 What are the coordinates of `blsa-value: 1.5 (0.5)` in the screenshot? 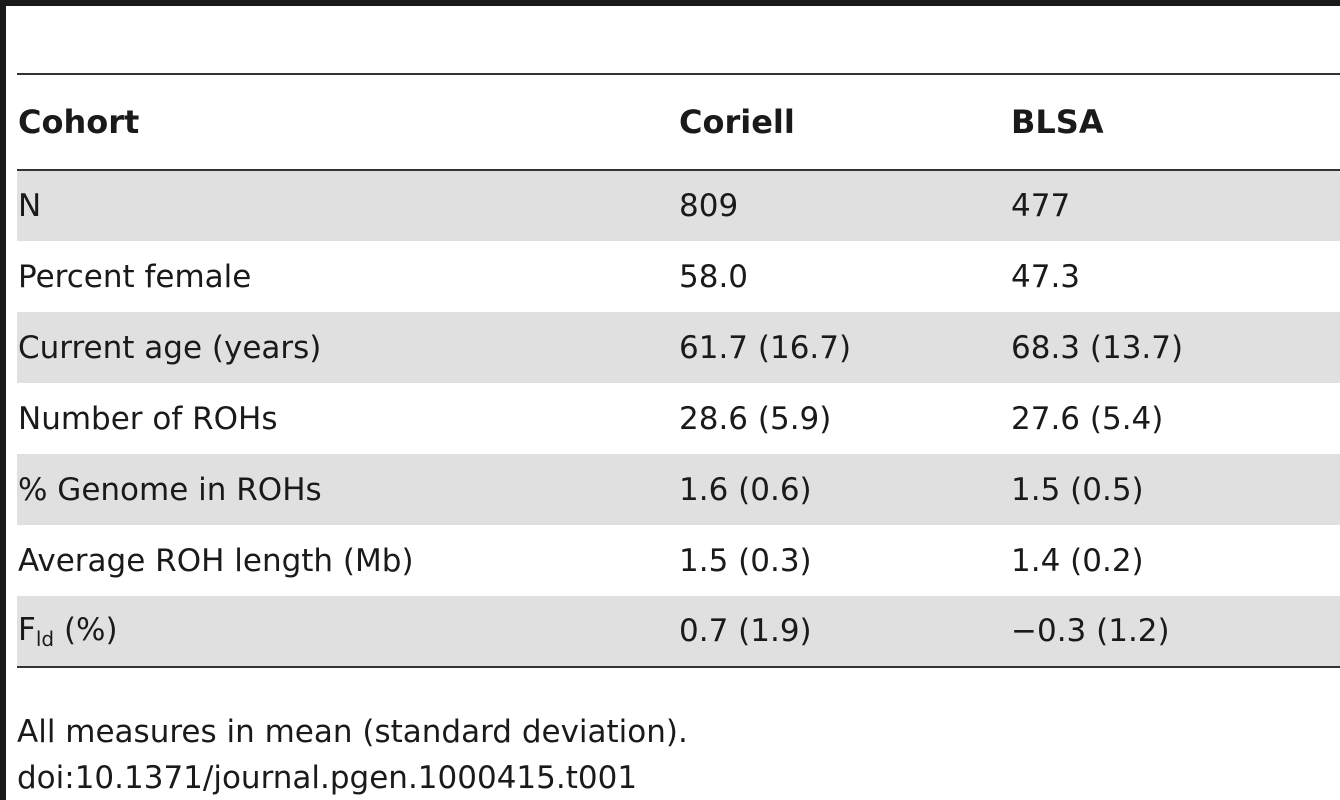 It's located at (1175, 489).